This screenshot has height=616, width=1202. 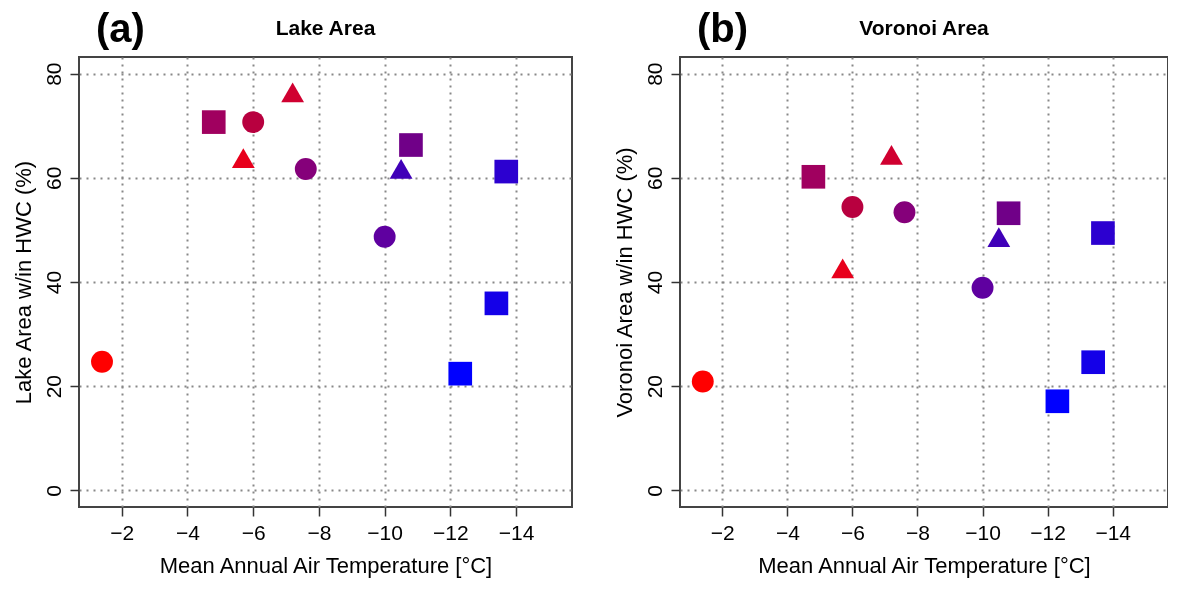 I want to click on chart-title: Voronoi Area, so click(x=924, y=27).